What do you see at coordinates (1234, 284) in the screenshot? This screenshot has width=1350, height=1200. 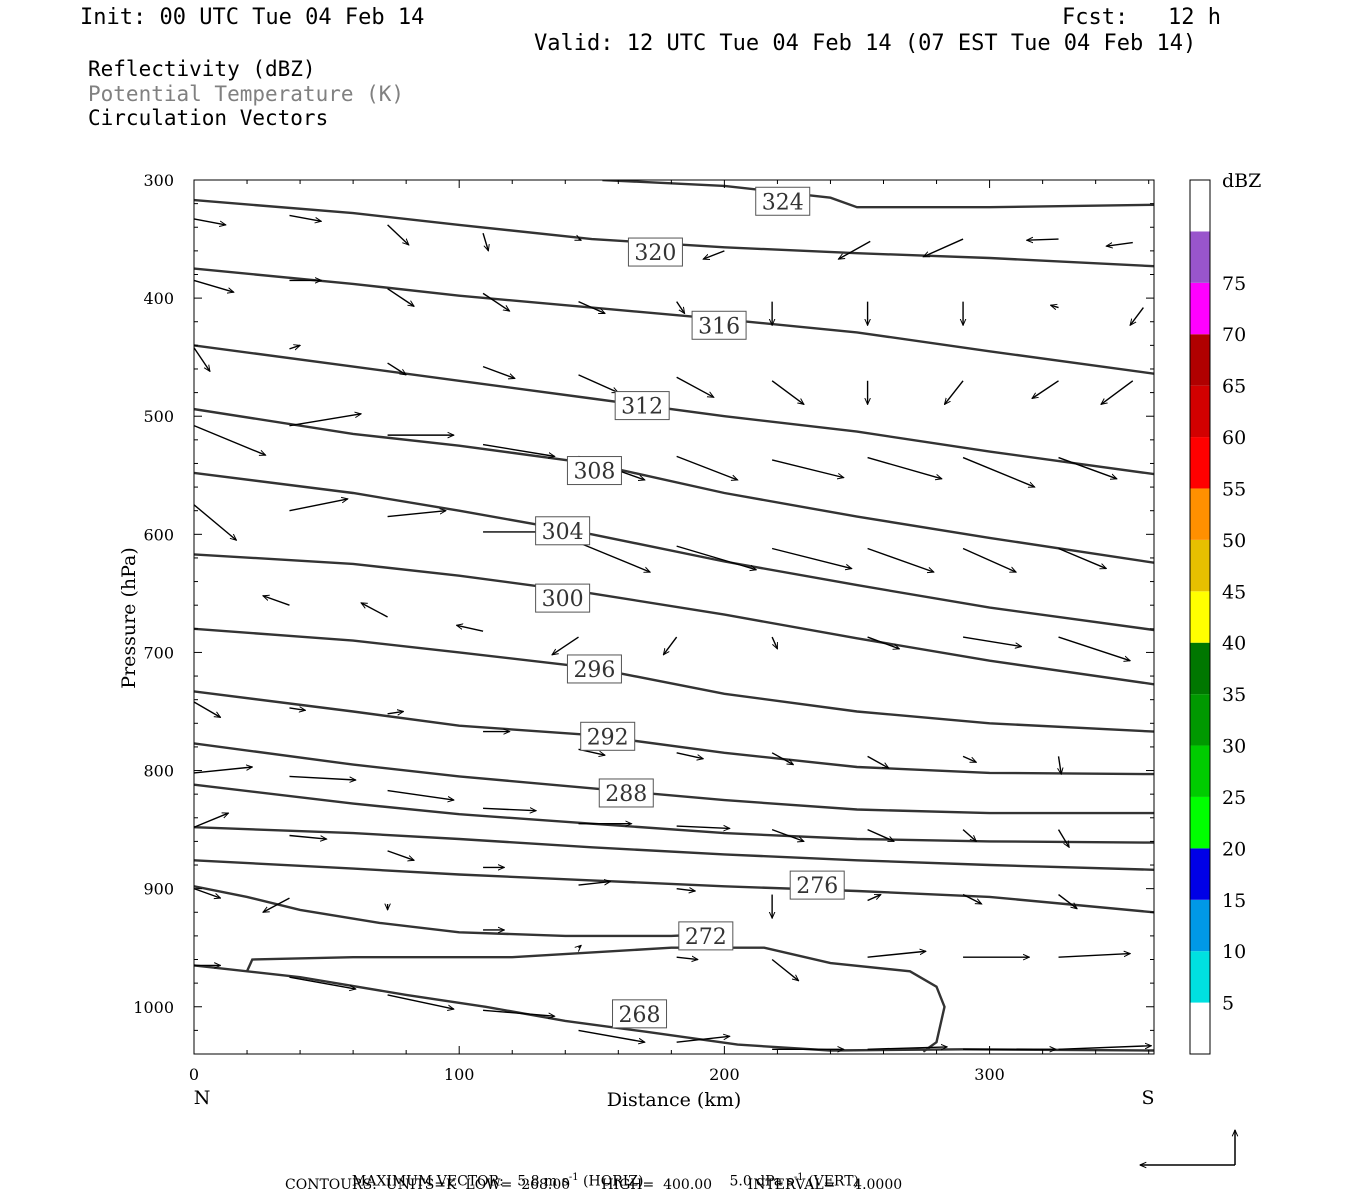 I see `colorbar-tick-label: 75` at bounding box center [1234, 284].